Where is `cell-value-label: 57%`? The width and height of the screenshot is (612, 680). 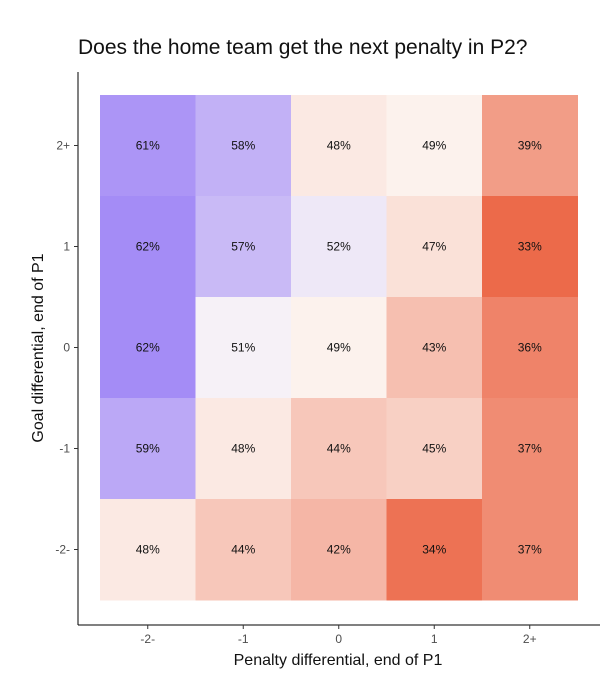
cell-value-label: 57% is located at coordinates (243, 247).